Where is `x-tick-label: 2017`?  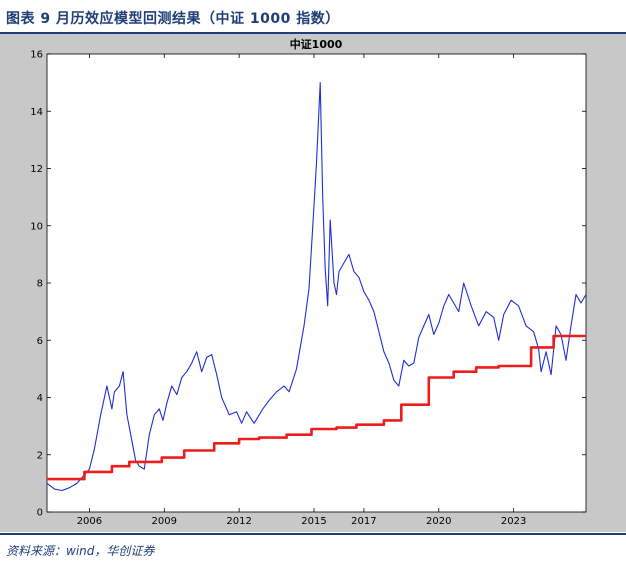 x-tick-label: 2017 is located at coordinates (363, 521).